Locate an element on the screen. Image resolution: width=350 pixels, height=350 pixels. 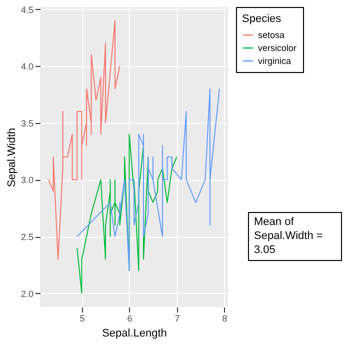
legend-label: versicolor is located at coordinates (277, 48).